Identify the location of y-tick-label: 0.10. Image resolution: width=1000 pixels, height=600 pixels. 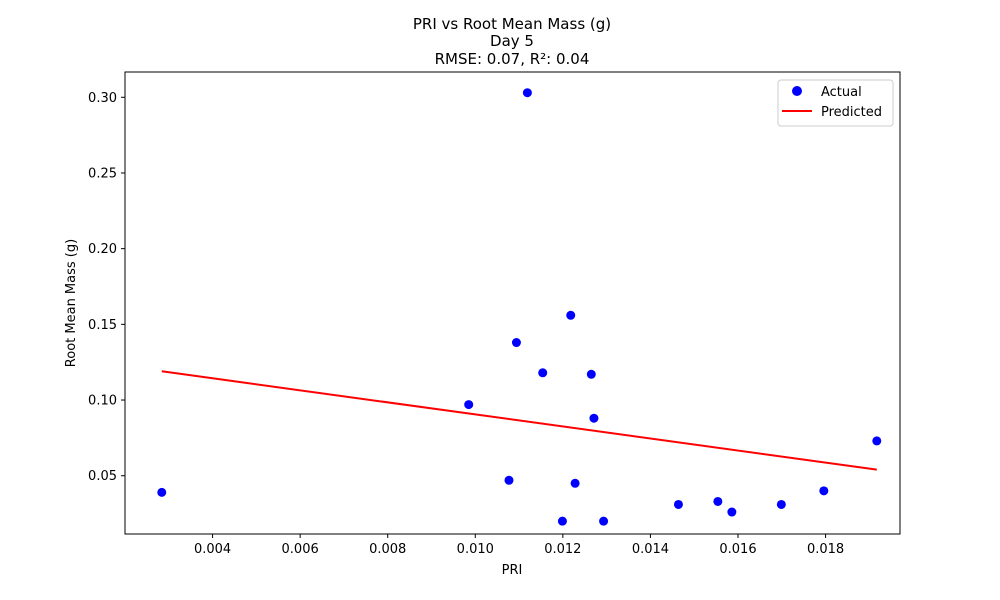
(102, 401).